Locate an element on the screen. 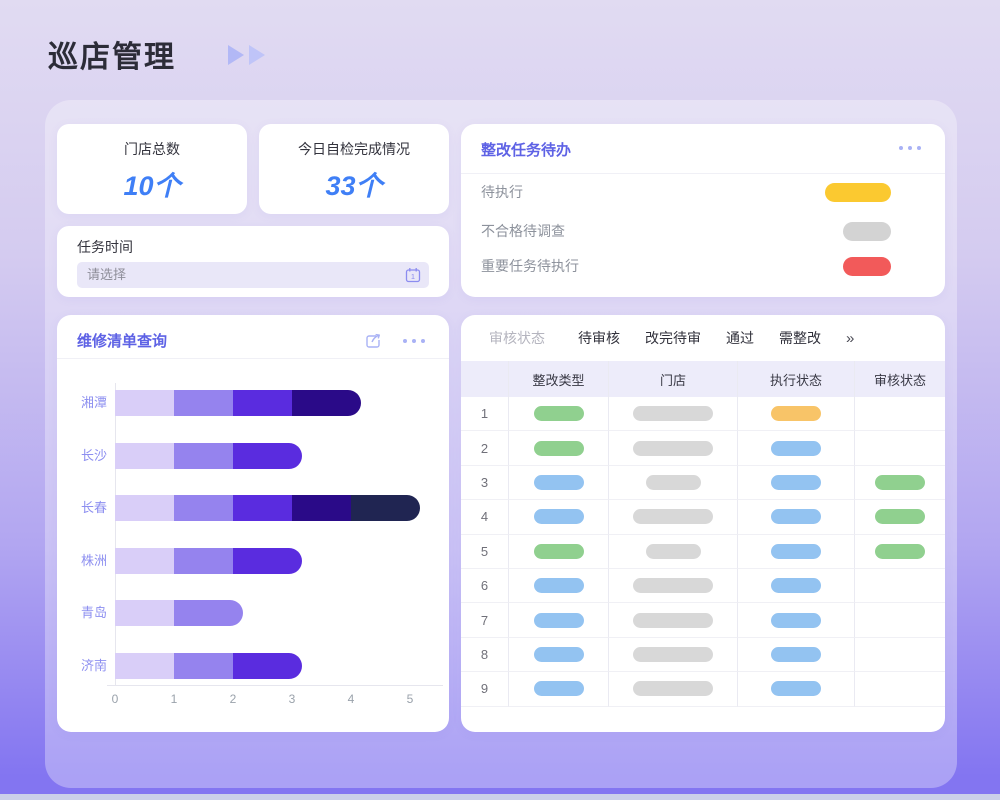 The width and height of the screenshot is (1000, 800). table-header-index is located at coordinates (485, 379).